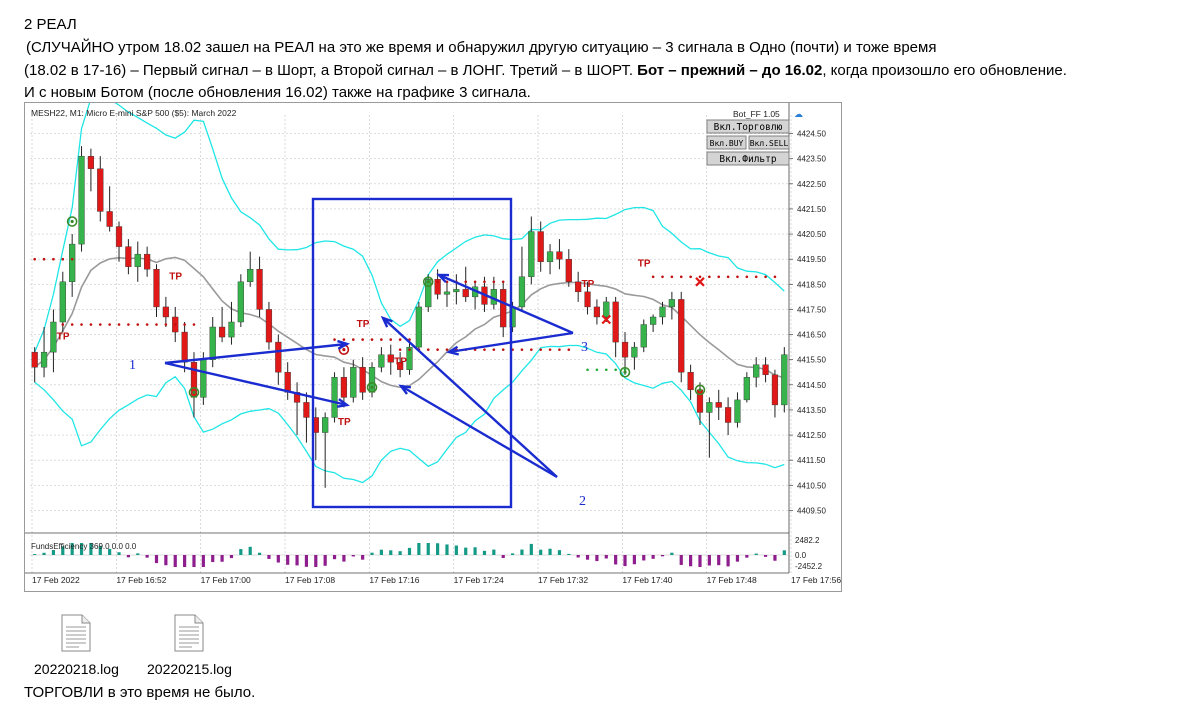 This screenshot has height=706, width=1204. I want to click on y-tick-label: 4420.50, so click(811, 234).